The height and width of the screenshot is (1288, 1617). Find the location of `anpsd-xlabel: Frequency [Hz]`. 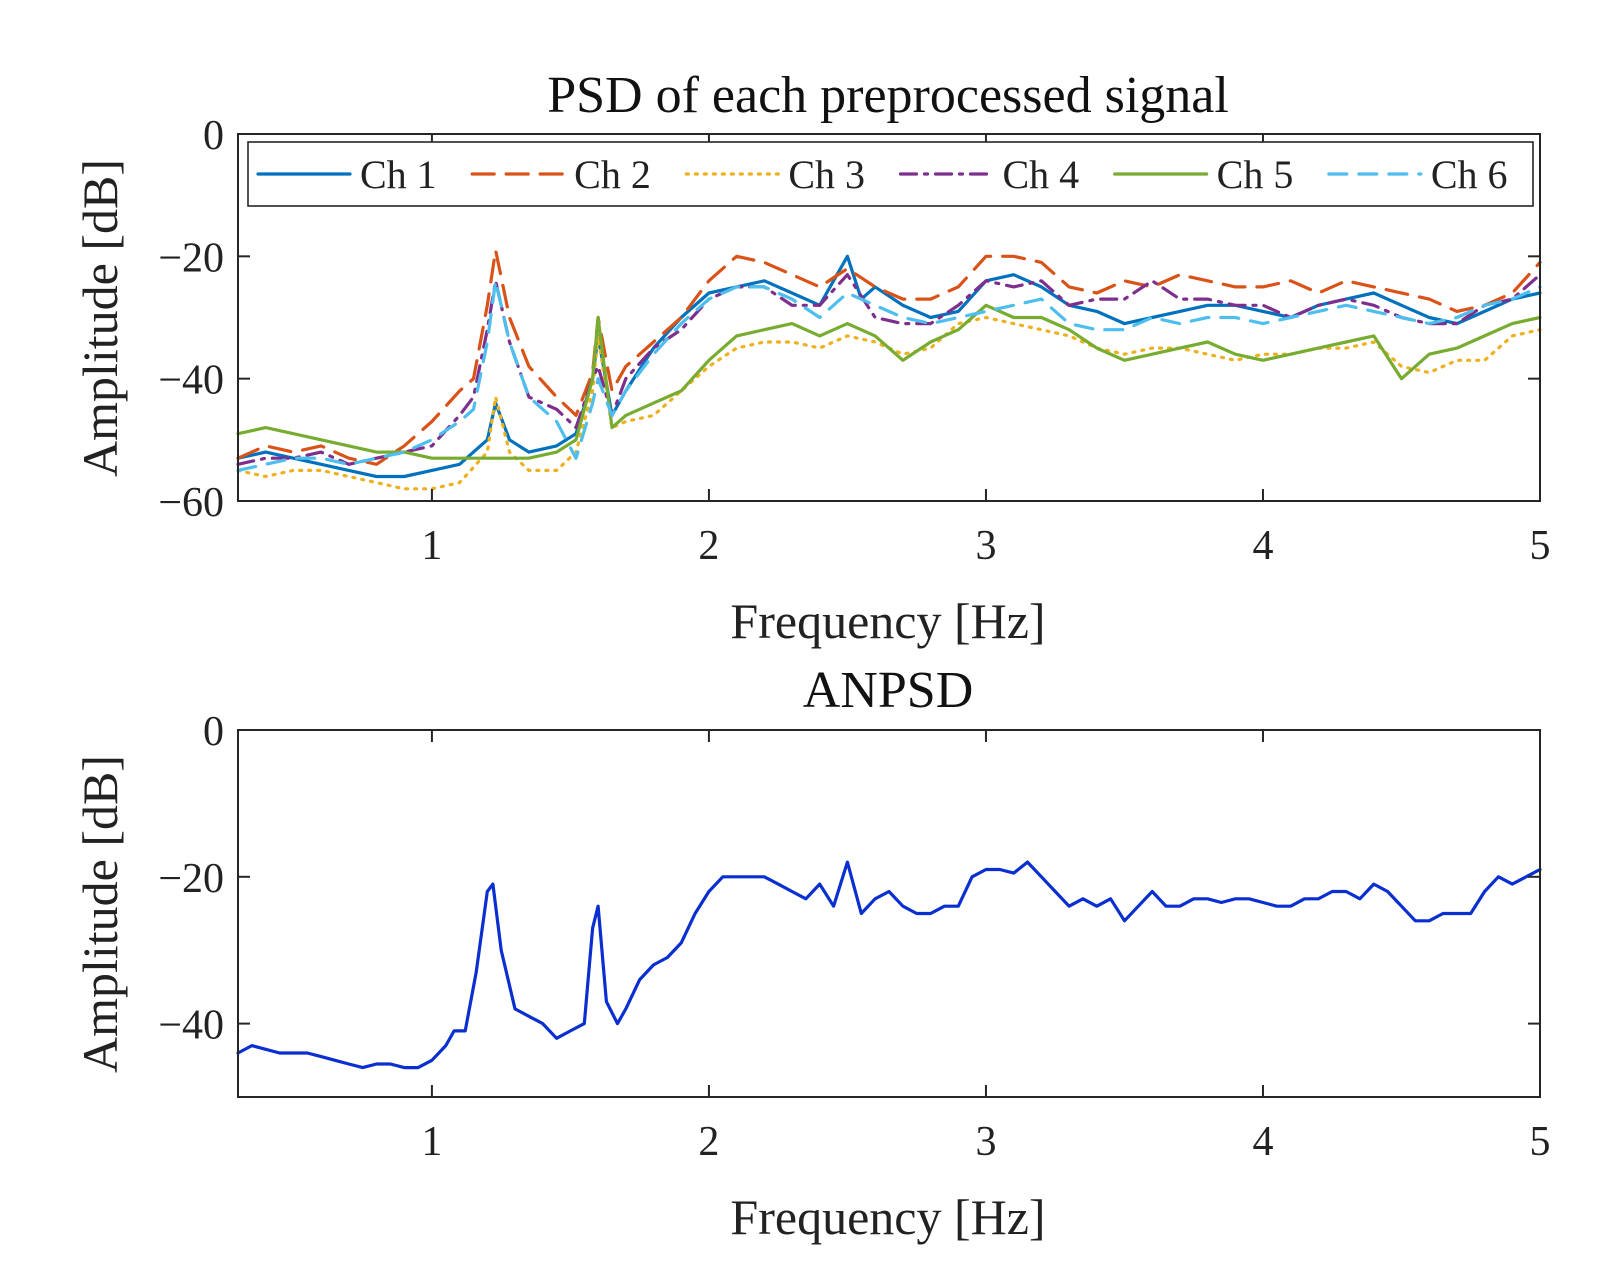

anpsd-xlabel: Frequency [Hz] is located at coordinates (887, 1217).